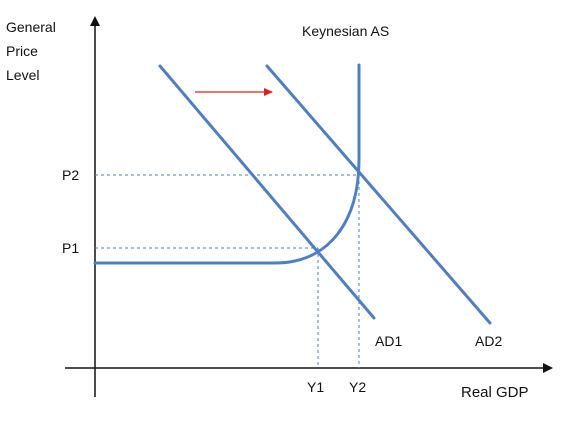 The width and height of the screenshot is (567, 427). Describe the element at coordinates (345, 31) in the screenshot. I see `as-curve-label: Keynesian AS` at that location.